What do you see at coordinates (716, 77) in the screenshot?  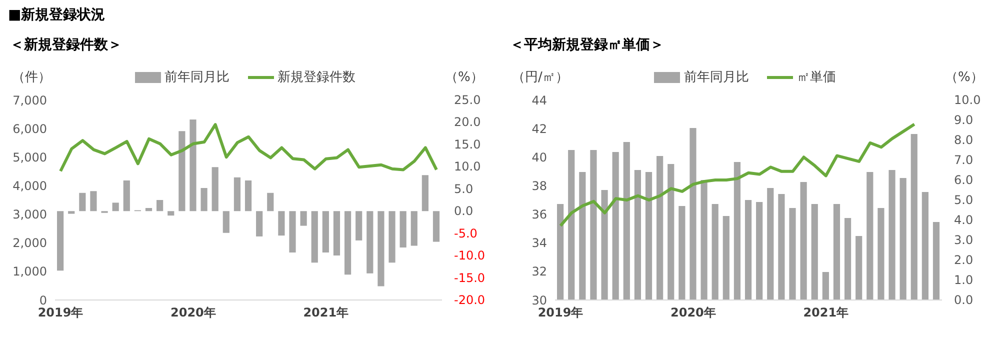 I see `legend-label: 前年同月比` at bounding box center [716, 77].